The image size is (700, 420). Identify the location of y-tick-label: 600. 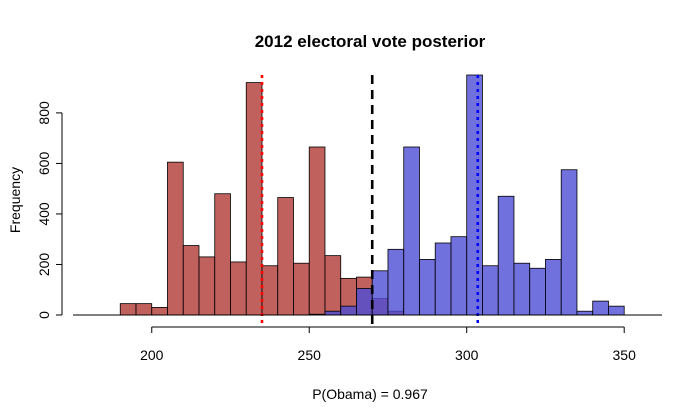
(44, 164).